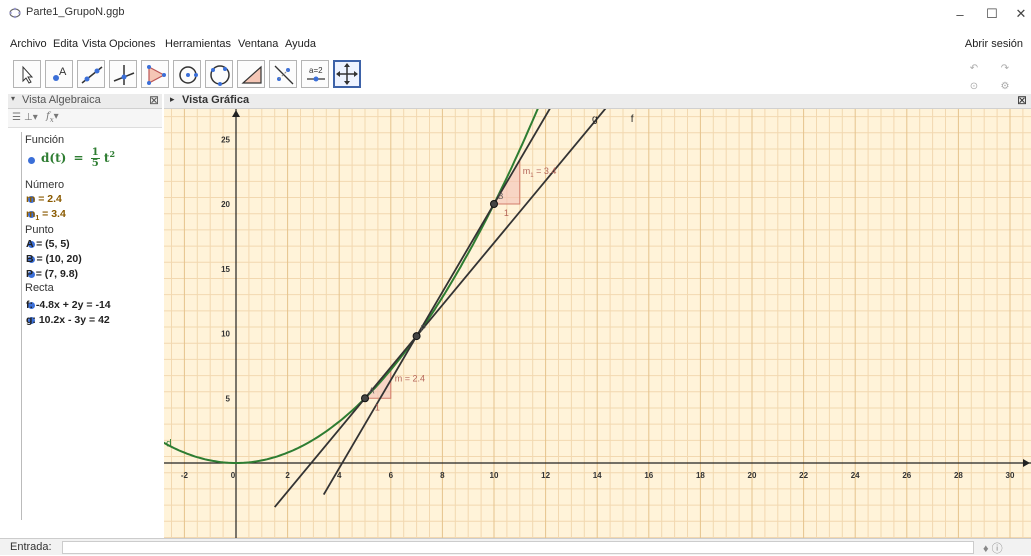 The width and height of the screenshot is (1031, 556). Describe the element at coordinates (44, 199) in the screenshot. I see `number-m-entry: m = 2.4` at that location.